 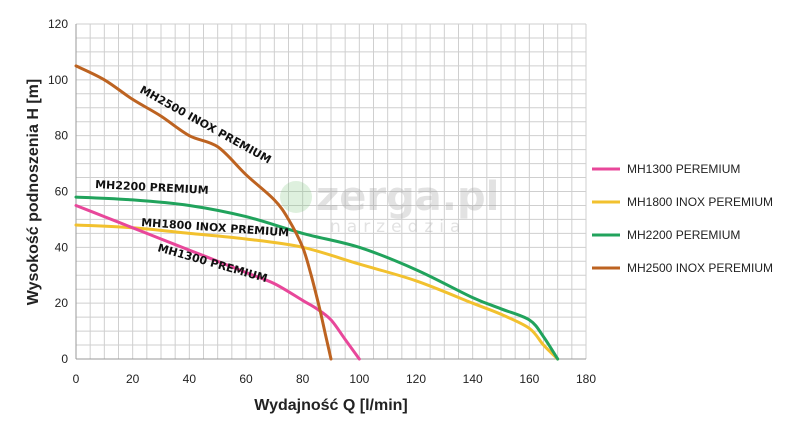 I want to click on x-tick-label: 180, so click(x=586, y=379).